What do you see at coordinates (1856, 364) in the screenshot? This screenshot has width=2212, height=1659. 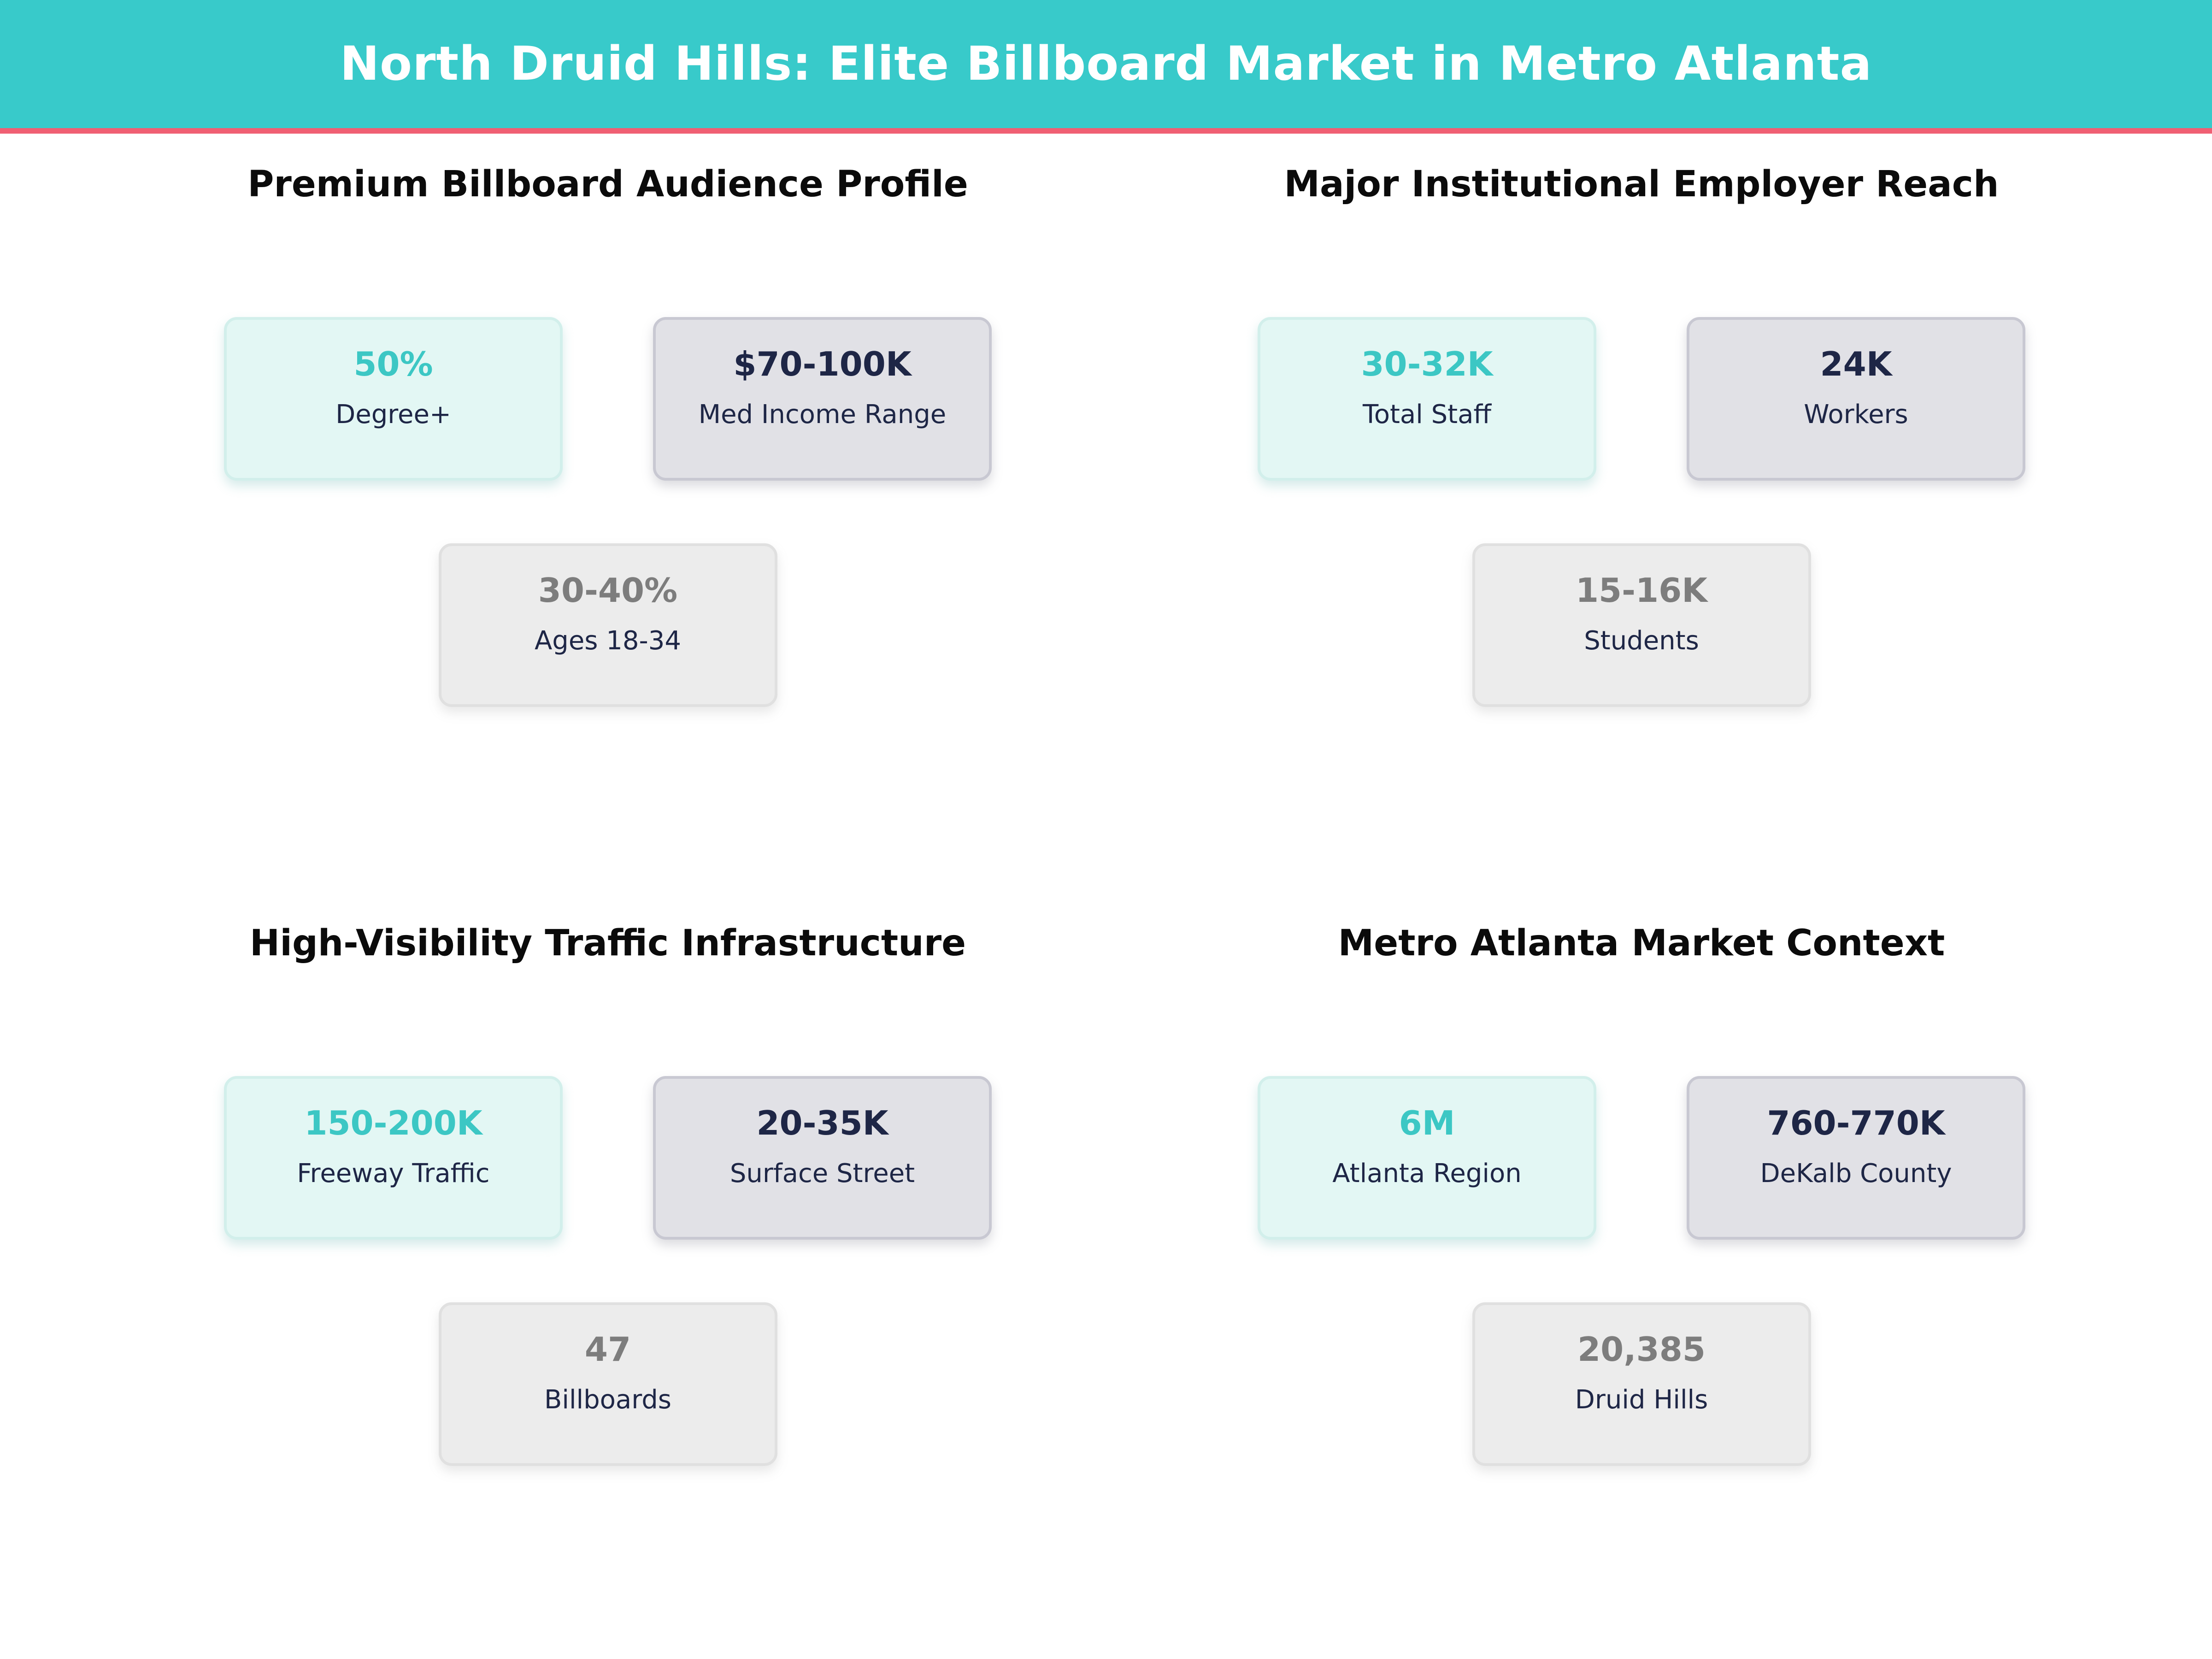 I see `stat-value: 24K` at bounding box center [1856, 364].